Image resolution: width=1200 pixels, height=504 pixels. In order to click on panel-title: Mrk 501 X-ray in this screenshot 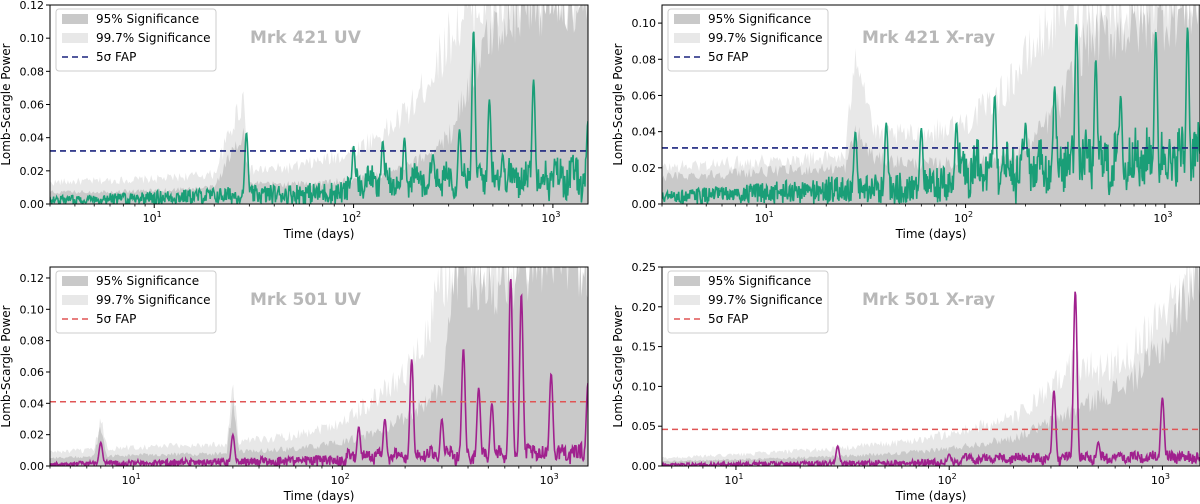, I will do `click(928, 300)`.